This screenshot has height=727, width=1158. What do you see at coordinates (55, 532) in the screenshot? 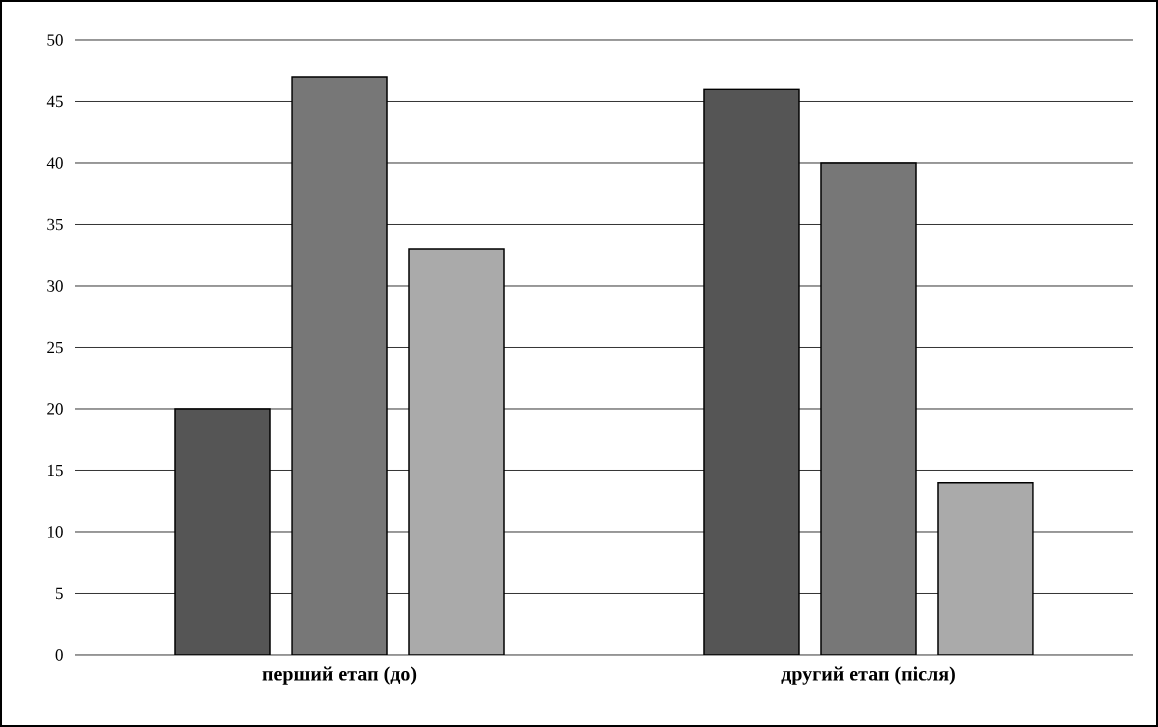
I see `y-tick-label: 10` at bounding box center [55, 532].